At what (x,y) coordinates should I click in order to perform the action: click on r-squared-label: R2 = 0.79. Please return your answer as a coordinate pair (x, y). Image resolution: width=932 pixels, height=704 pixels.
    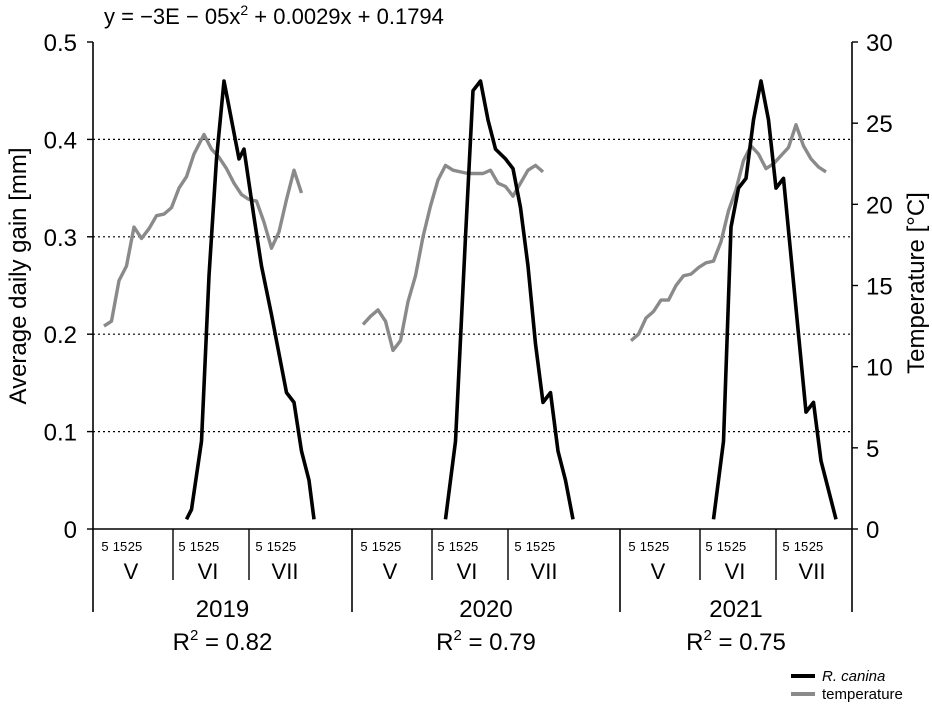
    Looking at the image, I should click on (486, 641).